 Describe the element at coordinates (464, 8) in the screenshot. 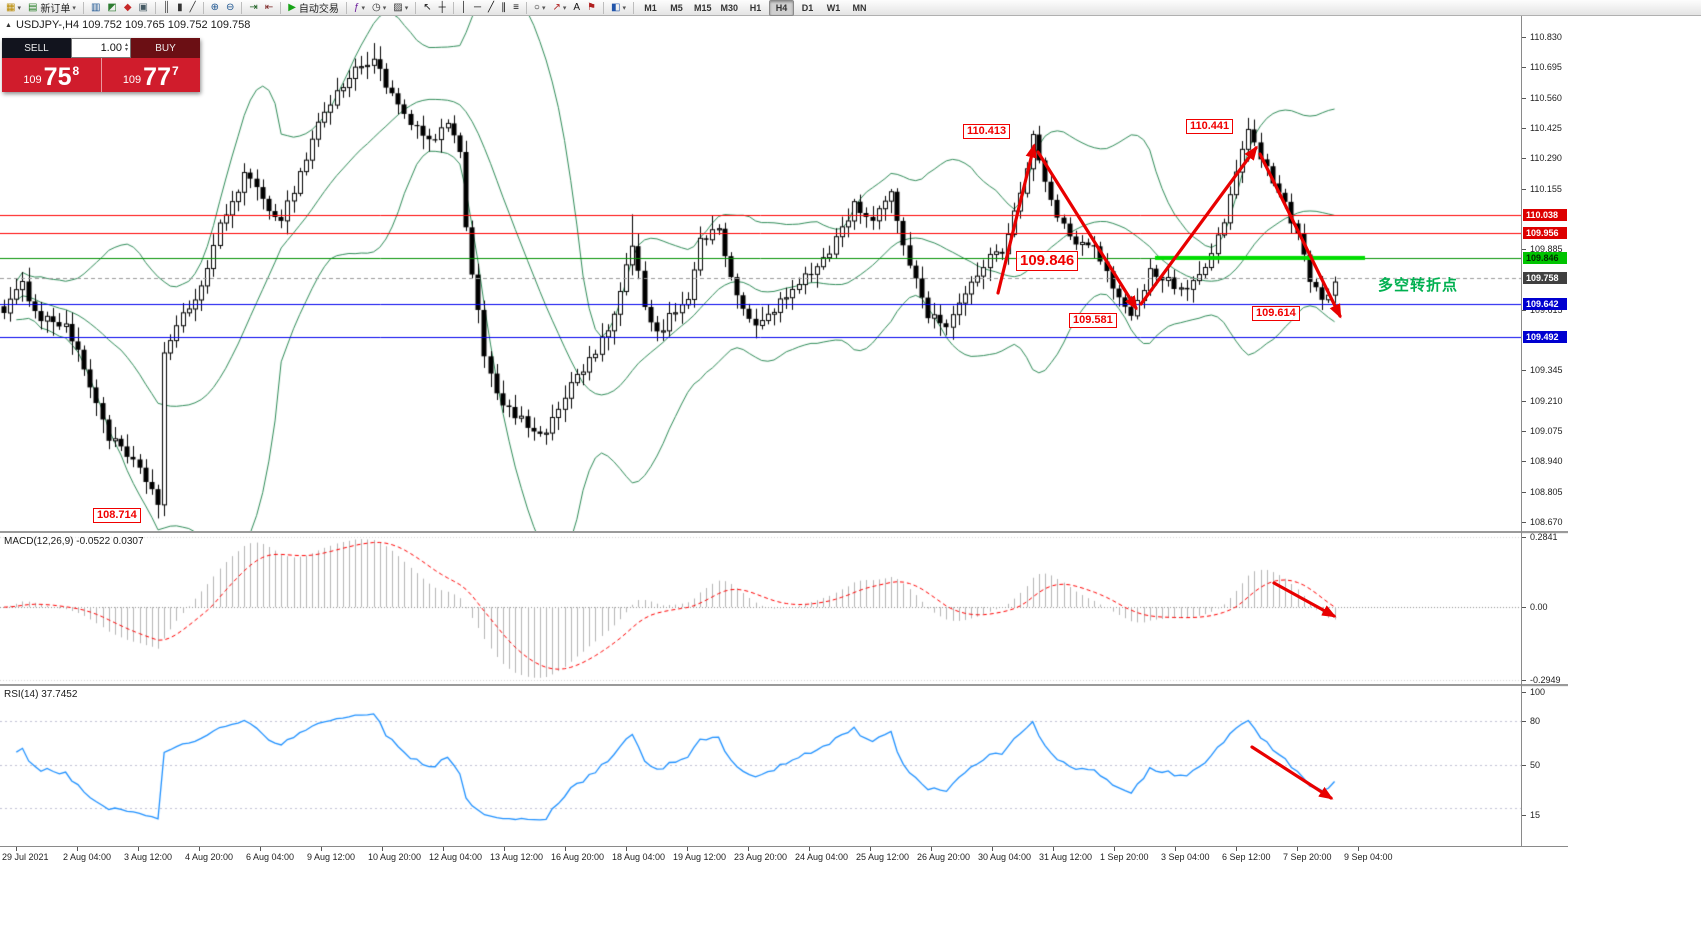

I see `vertical-line-tool-icon: │` at that location.